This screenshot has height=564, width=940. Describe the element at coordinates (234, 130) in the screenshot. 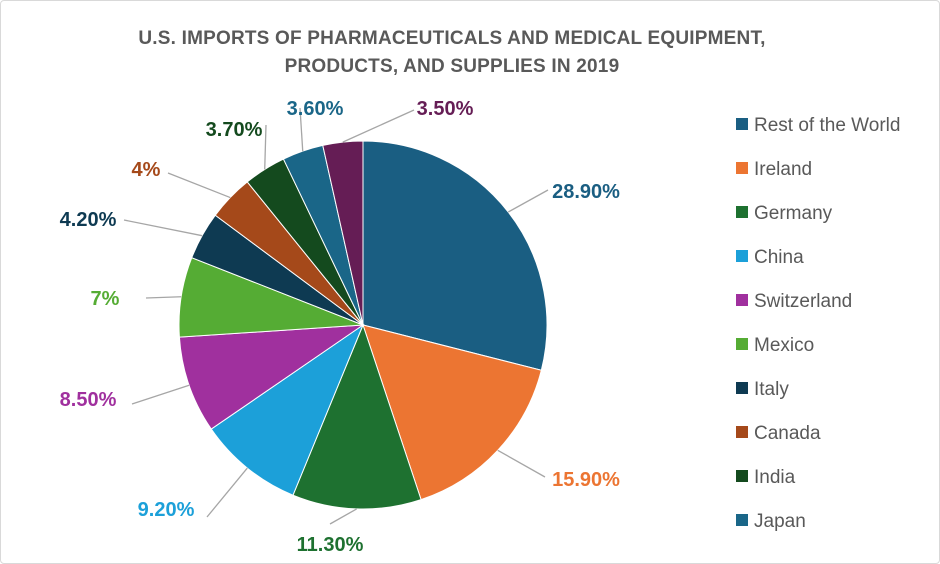

I see `data-label-india: 3.70%` at that location.